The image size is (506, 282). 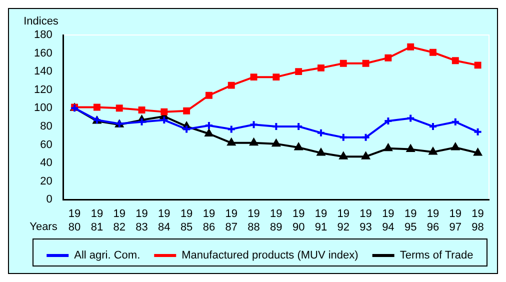 I want to click on y-tick-label: 100, so click(x=43, y=108).